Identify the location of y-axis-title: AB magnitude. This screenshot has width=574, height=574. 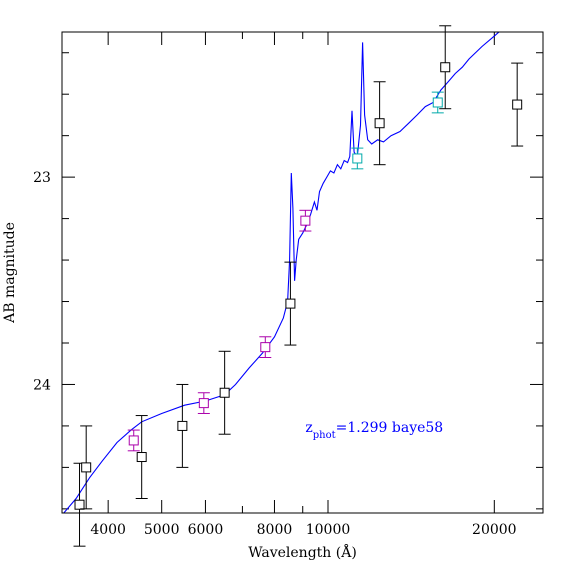
(10, 273).